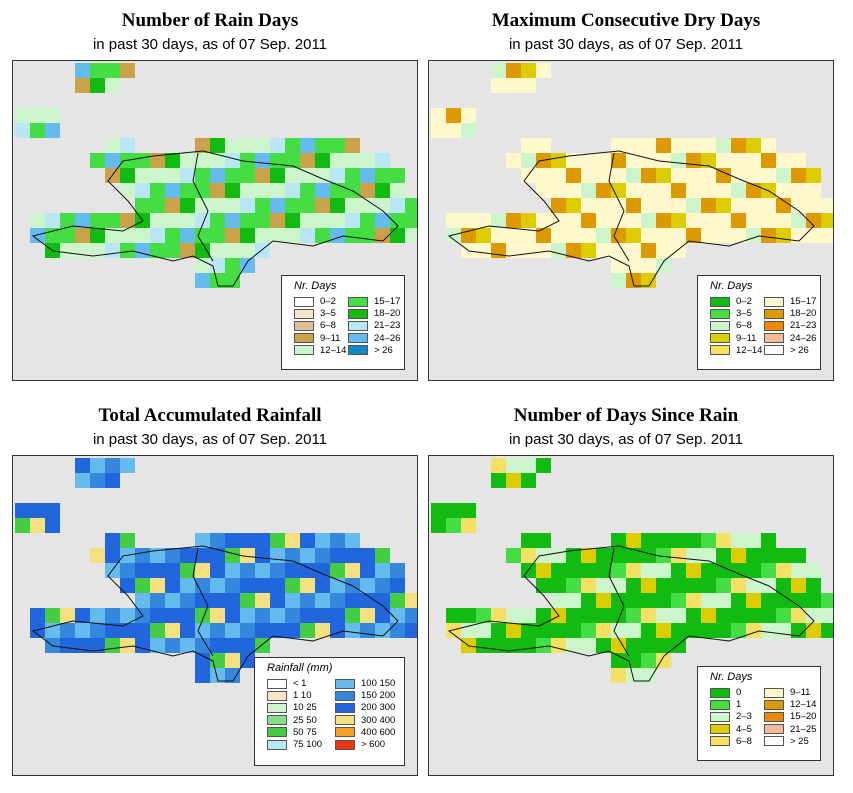  What do you see at coordinates (632, 570) in the screenshot?
I see `map-raster` at bounding box center [632, 570].